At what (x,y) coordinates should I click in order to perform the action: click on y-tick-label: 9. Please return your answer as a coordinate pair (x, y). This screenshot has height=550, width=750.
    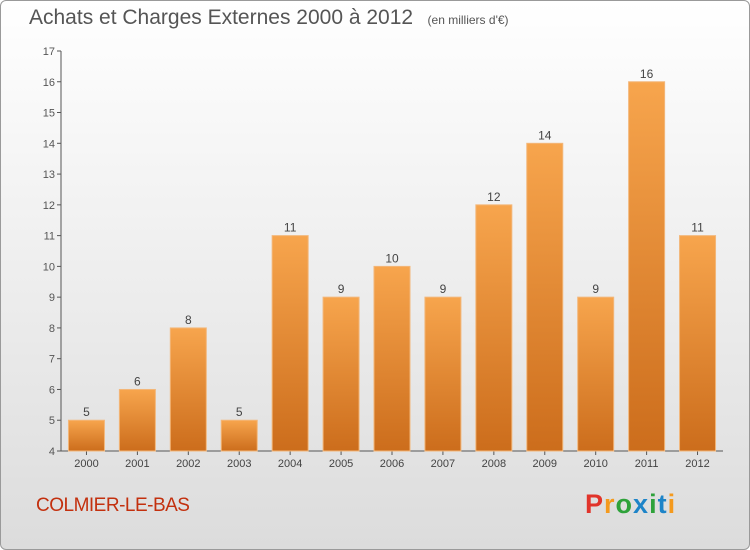
    Looking at the image, I should click on (52, 298).